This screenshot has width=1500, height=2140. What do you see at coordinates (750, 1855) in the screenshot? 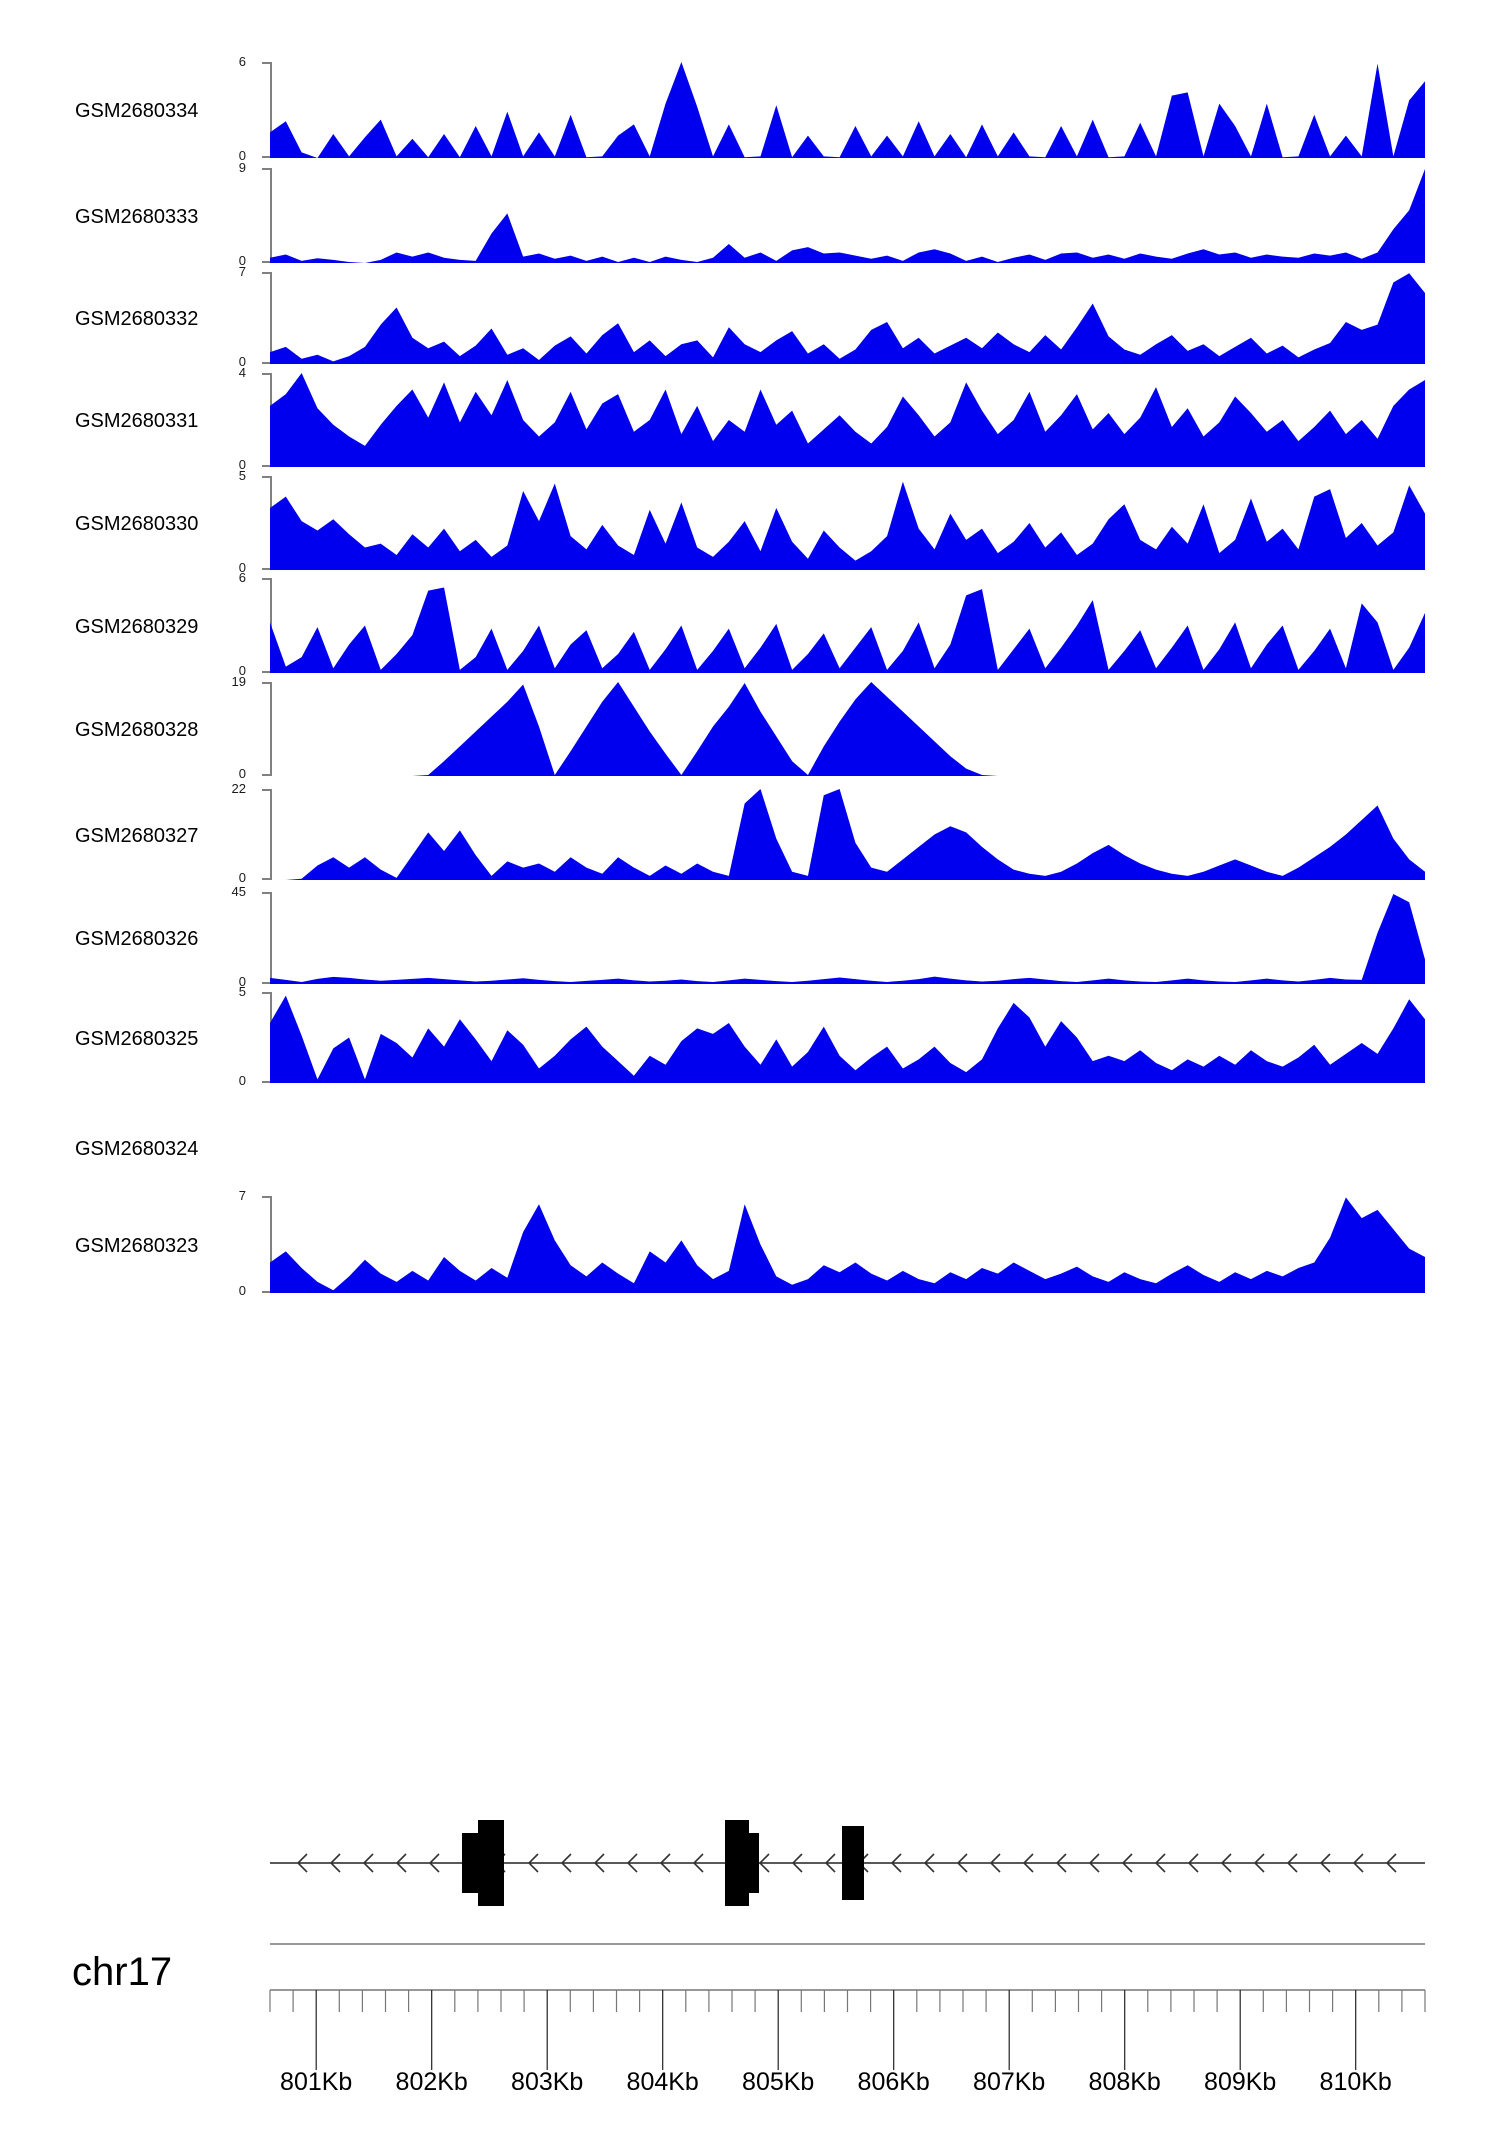
I see `gene-model-track` at bounding box center [750, 1855].